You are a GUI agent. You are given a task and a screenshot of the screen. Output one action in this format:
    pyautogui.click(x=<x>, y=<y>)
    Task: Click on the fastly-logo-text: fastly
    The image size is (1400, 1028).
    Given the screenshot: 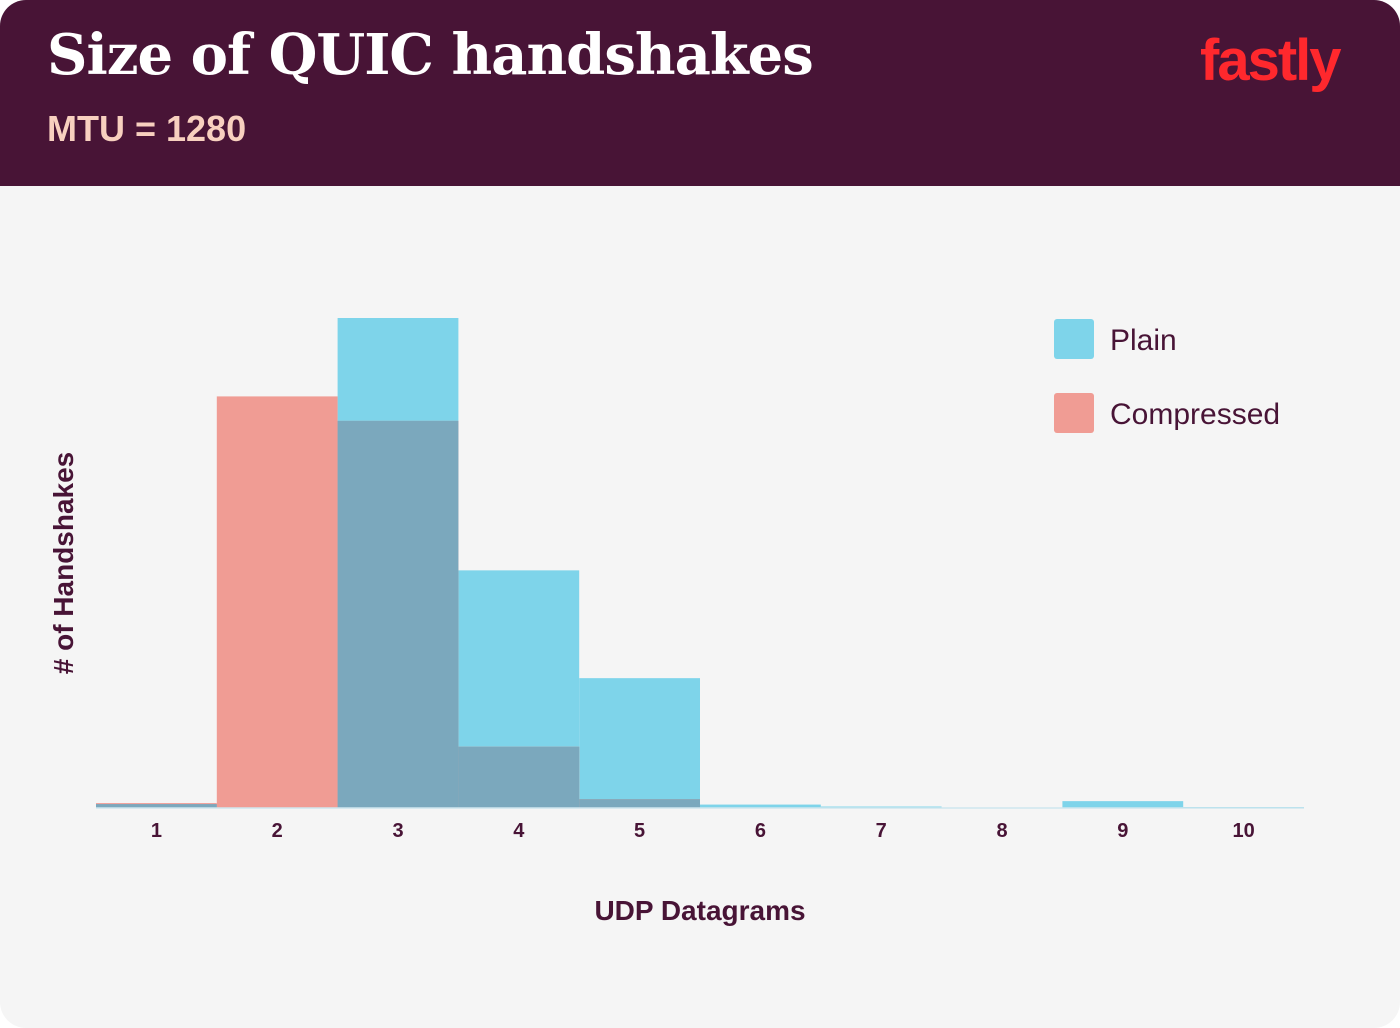 What is the action you would take?
    pyautogui.click(x=1270, y=60)
    